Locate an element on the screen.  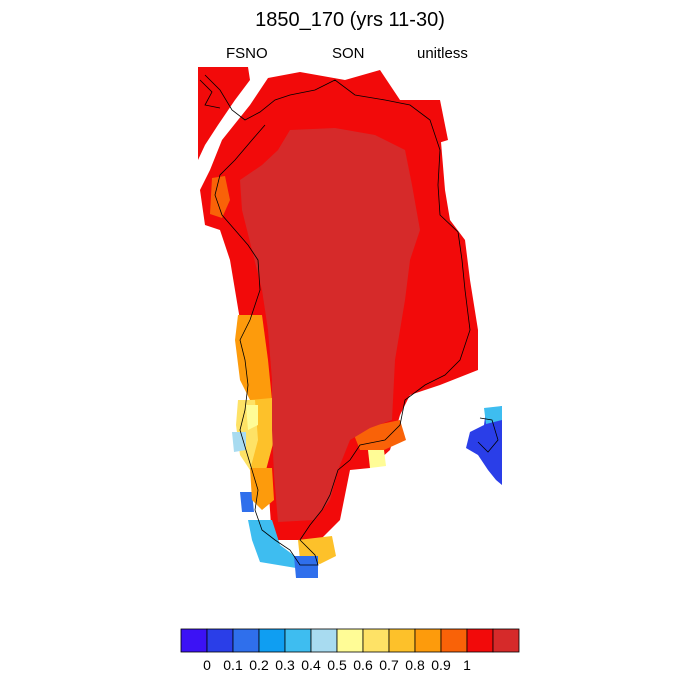
south-light-blue is located at coordinates (274, 544).